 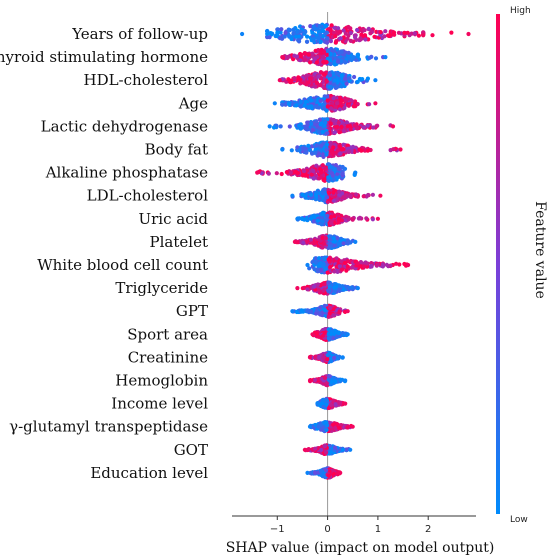 I want to click on feature-label: Sport area, so click(x=167, y=334).